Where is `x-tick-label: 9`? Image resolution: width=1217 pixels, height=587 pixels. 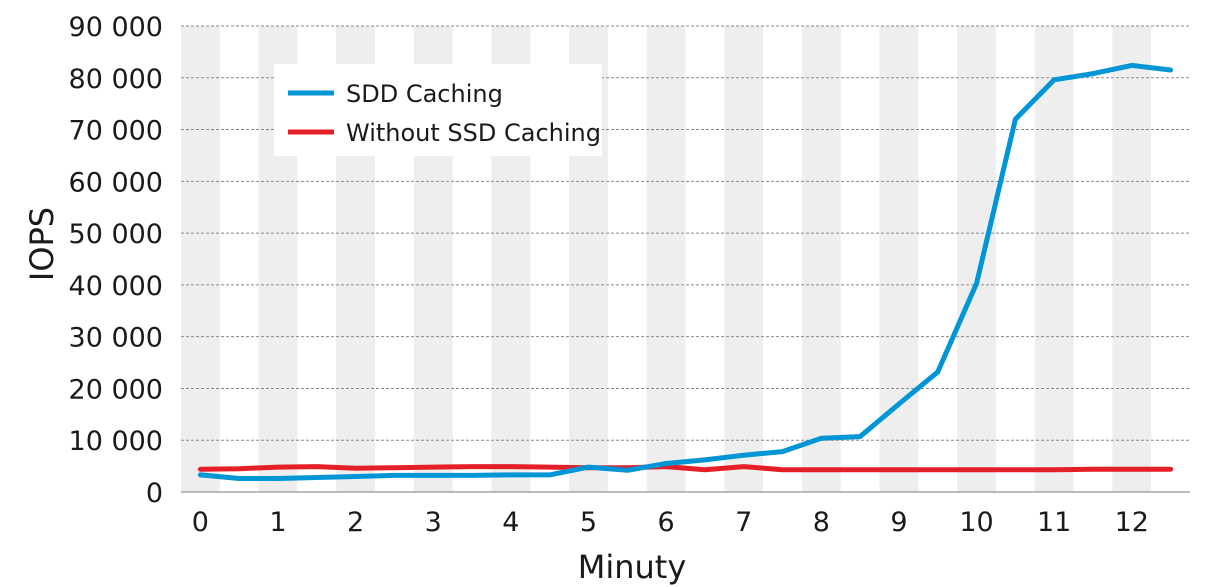
x-tick-label: 9 is located at coordinates (898, 522).